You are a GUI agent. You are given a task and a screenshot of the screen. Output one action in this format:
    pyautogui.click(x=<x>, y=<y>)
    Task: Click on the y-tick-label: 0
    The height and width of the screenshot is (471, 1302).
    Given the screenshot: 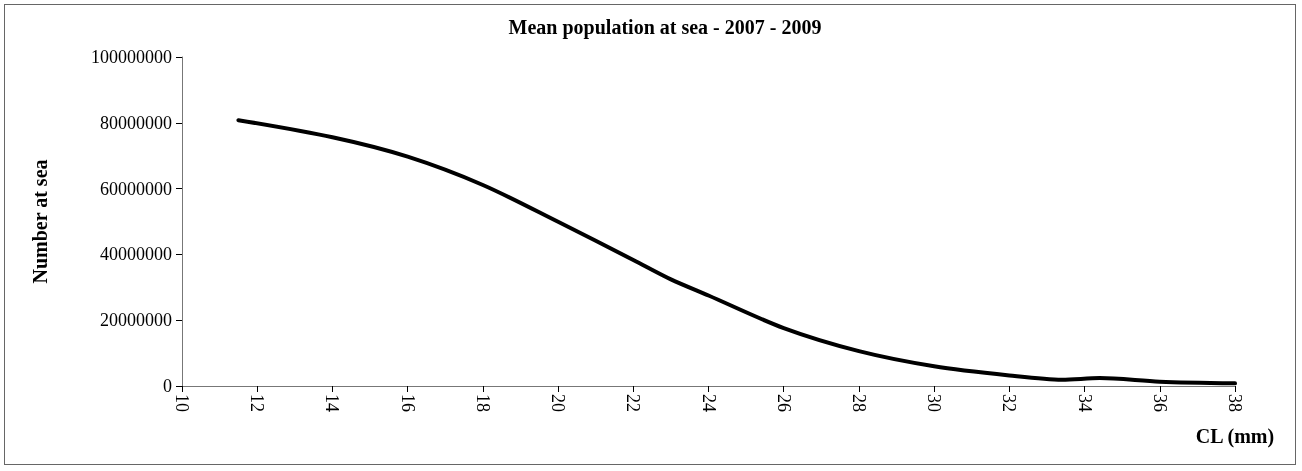 What is the action you would take?
    pyautogui.click(x=167, y=386)
    